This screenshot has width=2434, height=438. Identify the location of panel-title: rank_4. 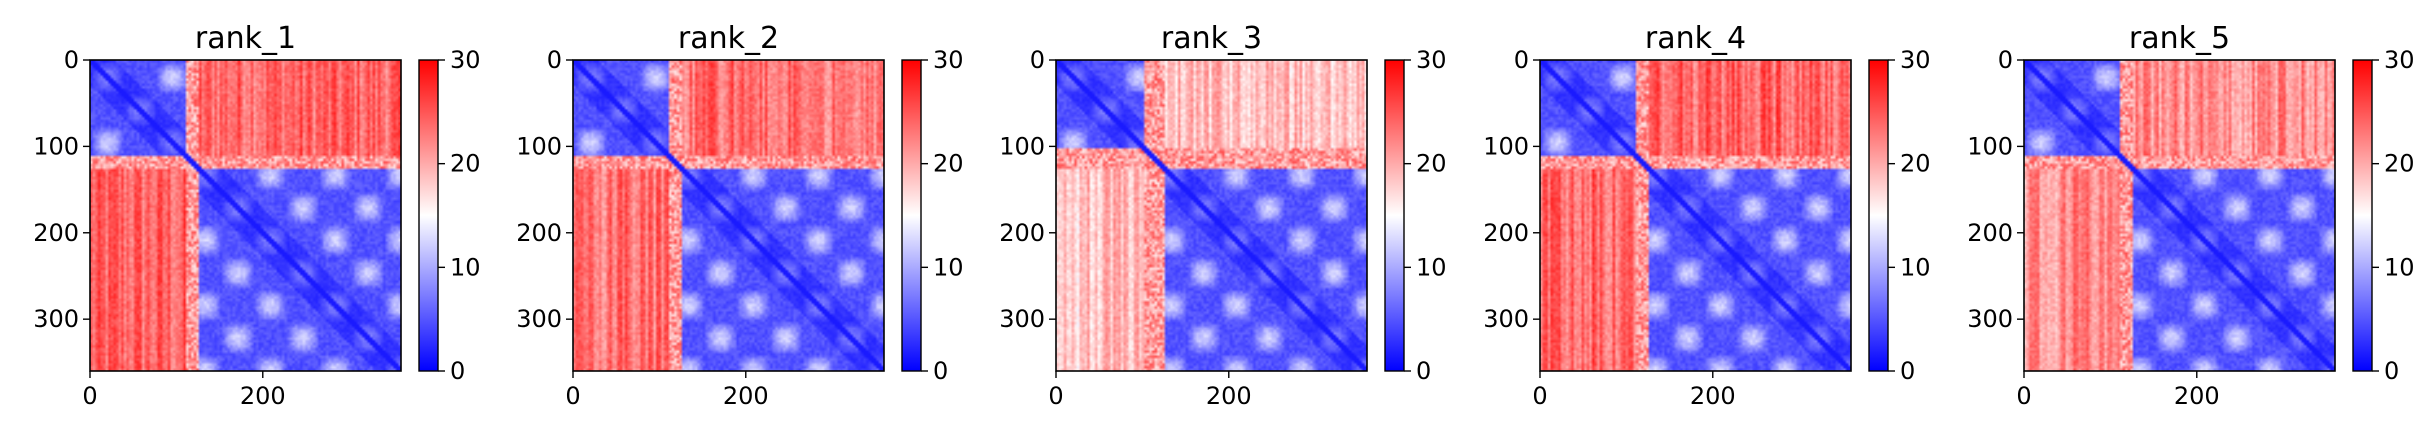
(1695, 38).